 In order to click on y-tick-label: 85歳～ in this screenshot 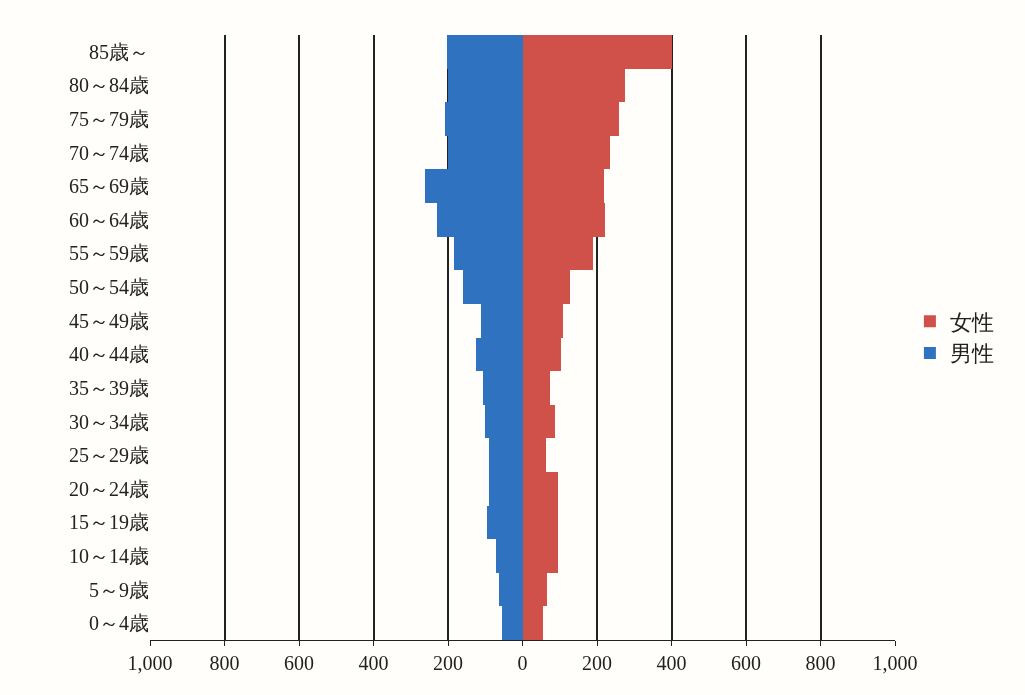, I will do `click(119, 51)`.